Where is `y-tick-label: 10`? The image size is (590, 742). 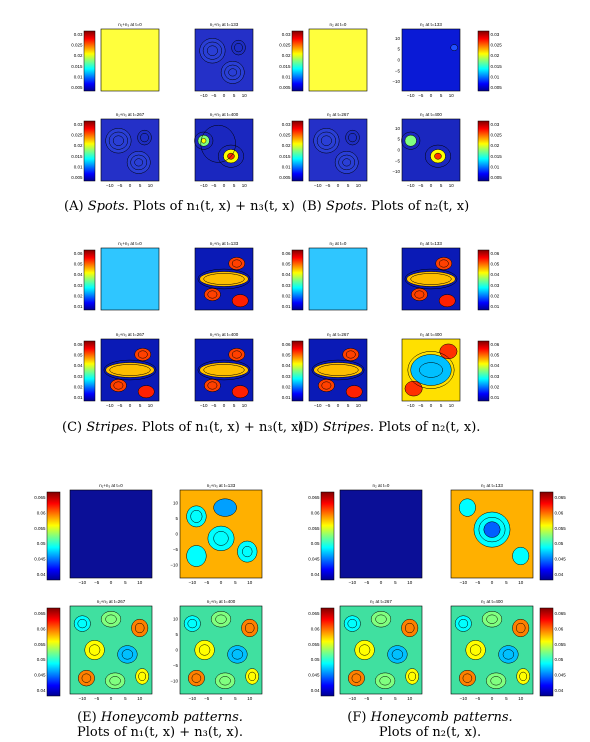 y-tick-label: 10 is located at coordinates (176, 619).